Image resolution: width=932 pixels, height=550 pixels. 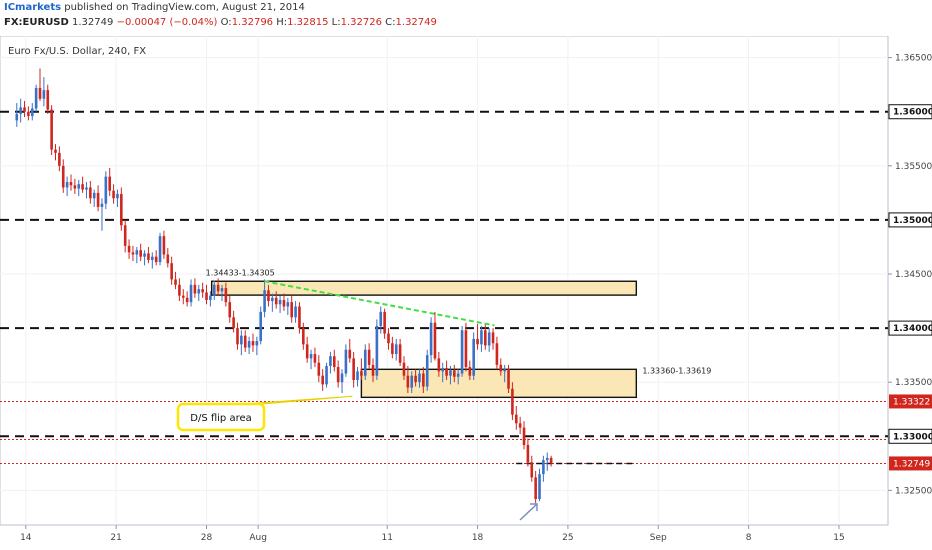 What do you see at coordinates (913, 491) in the screenshot?
I see `y-tick-label: 1.32500` at bounding box center [913, 491].